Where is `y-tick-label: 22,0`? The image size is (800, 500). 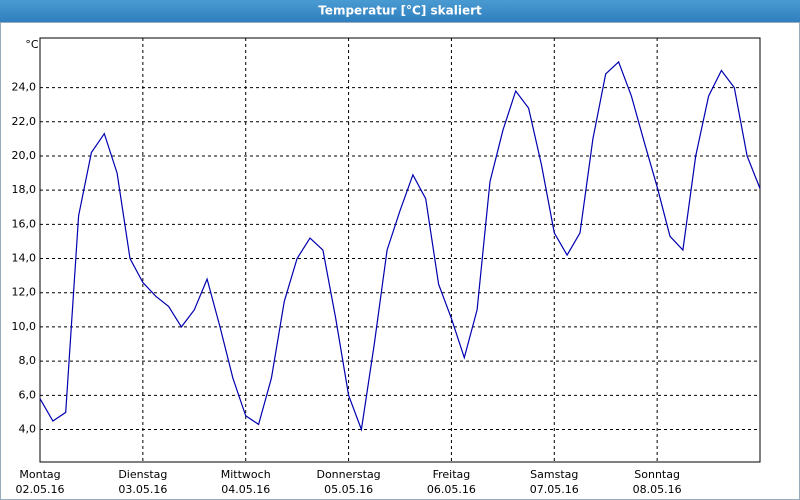
y-tick-label: 22,0 is located at coordinates (24, 121).